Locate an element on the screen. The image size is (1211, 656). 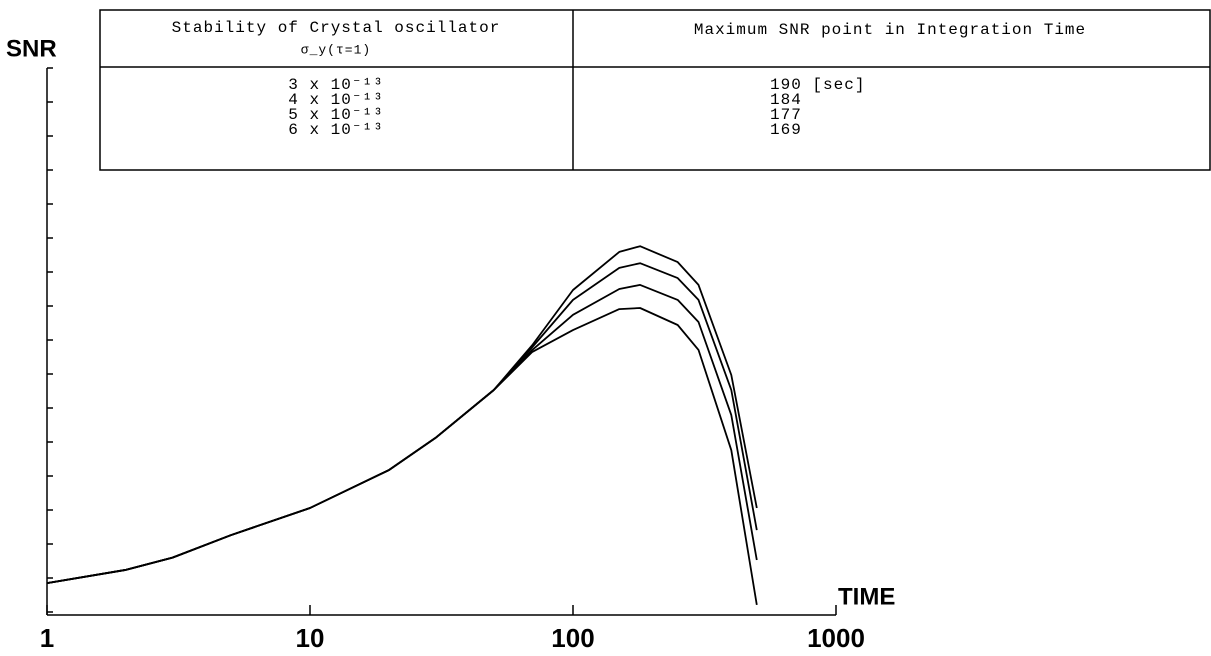
table-header: Stability of Crystal oscillator is located at coordinates (336, 28).